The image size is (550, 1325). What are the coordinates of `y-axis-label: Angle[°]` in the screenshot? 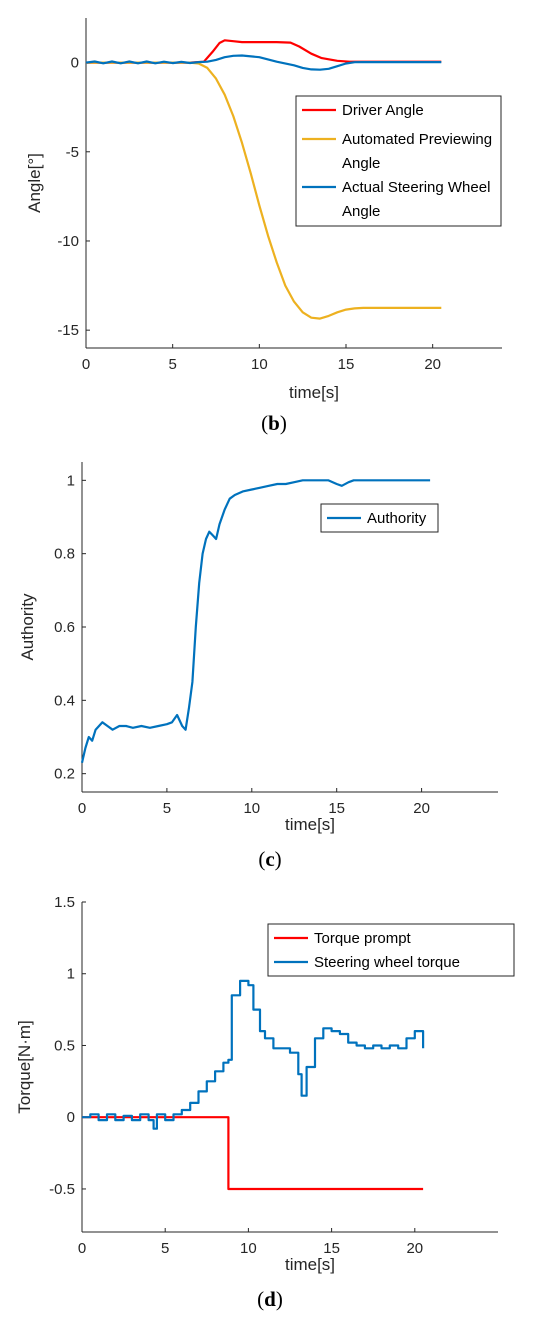 It's located at (34, 183).